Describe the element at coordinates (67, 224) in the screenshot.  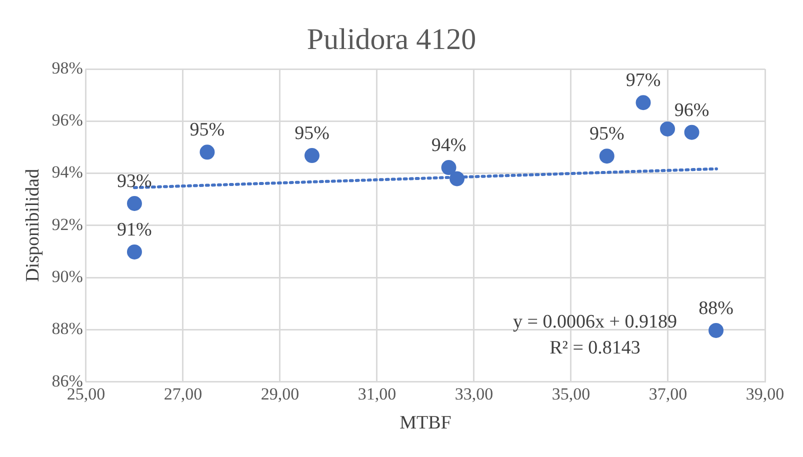
I see `y-tick-label: 92%` at that location.